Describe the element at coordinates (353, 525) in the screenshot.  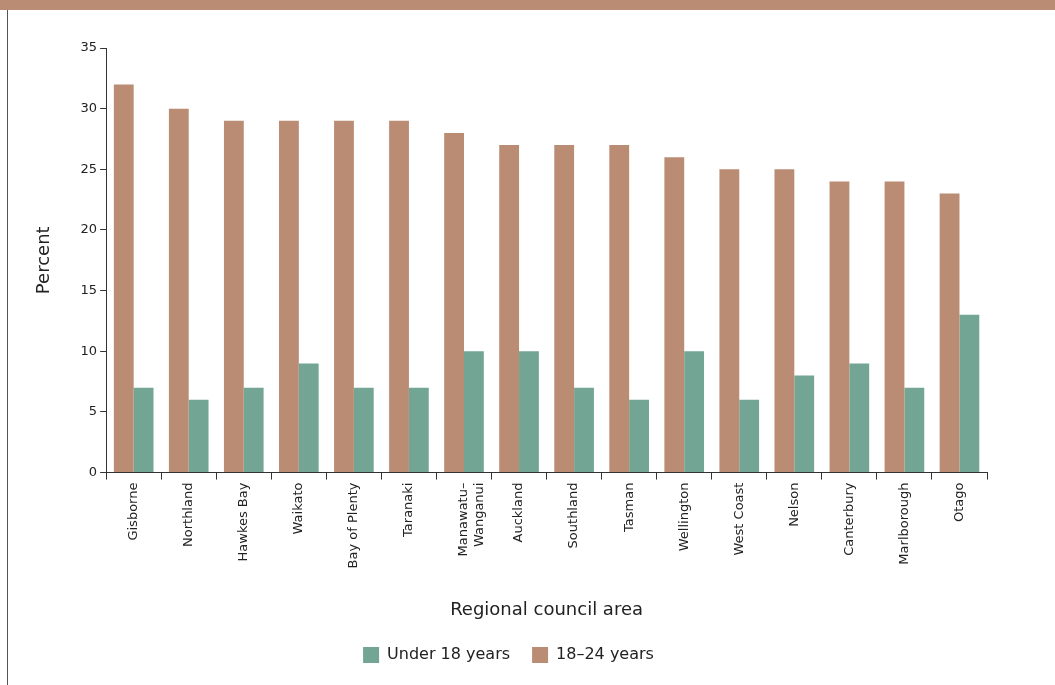
I see `x-tick-label: Bay of Plenty` at that location.